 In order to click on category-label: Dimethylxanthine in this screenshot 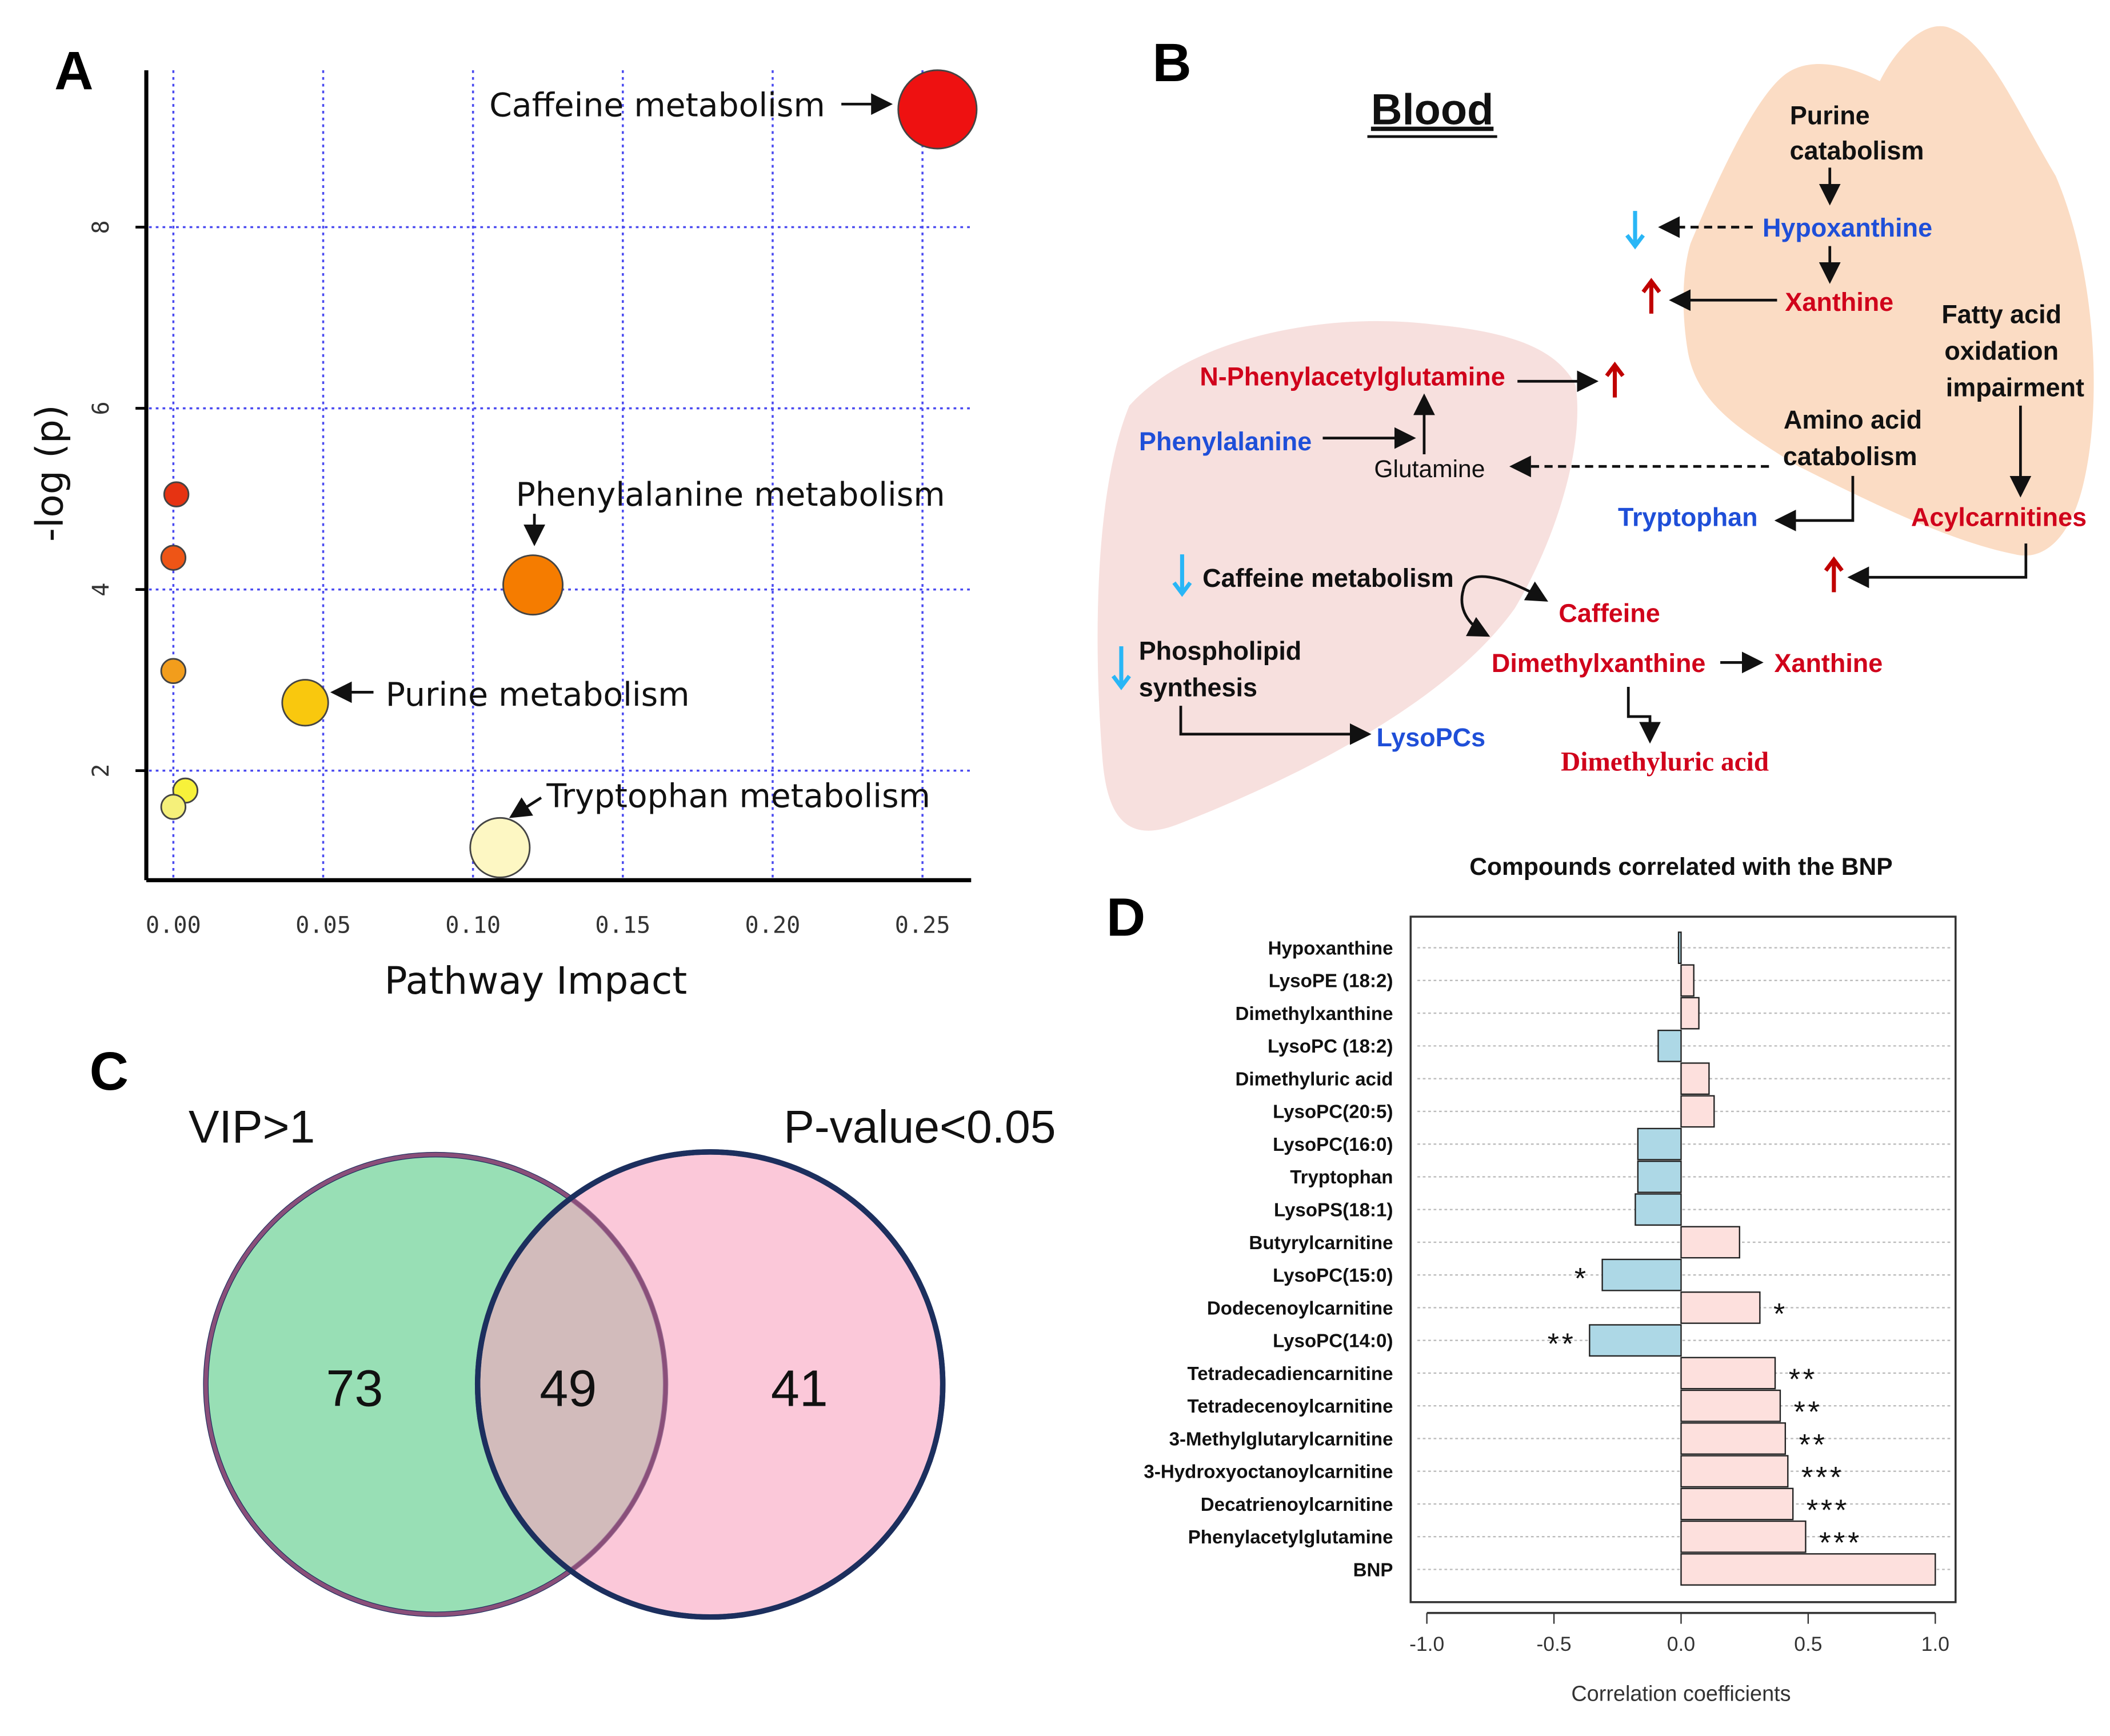, I will do `click(1315, 1014)`.